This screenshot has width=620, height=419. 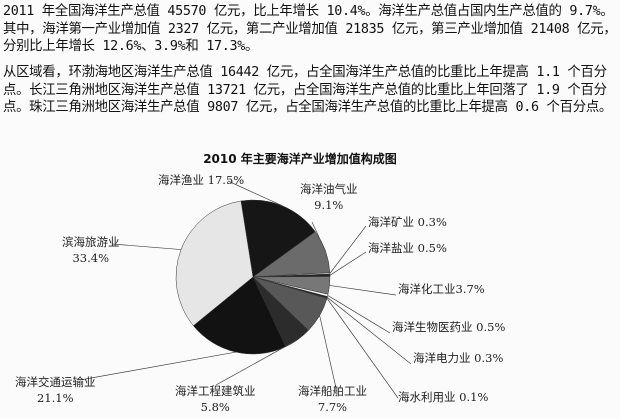 I want to click on label-engineering: 海洋工程建筑业 5.8%, so click(x=215, y=399).